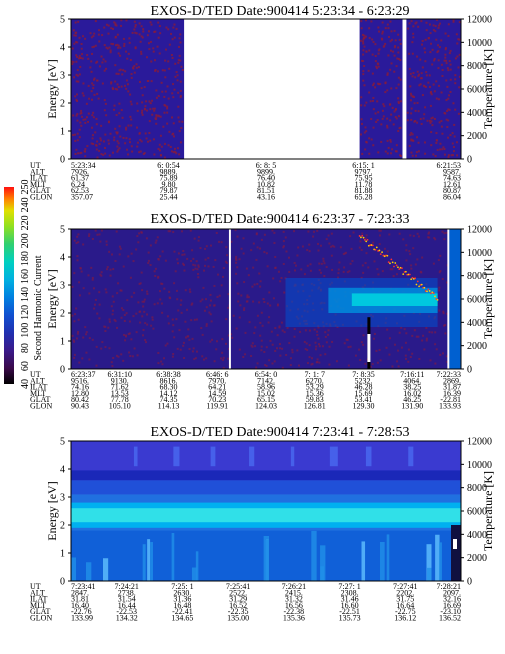 Image resolution: width=505 pixels, height=654 pixels. Describe the element at coordinates (294, 592) in the screenshot. I see `table-cell: 2415.` at that location.